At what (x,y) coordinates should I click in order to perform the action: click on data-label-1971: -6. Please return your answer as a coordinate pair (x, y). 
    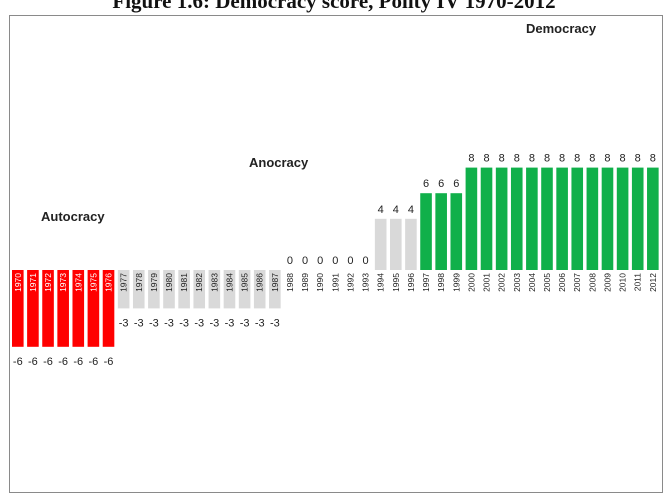
    Looking at the image, I should click on (33, 362).